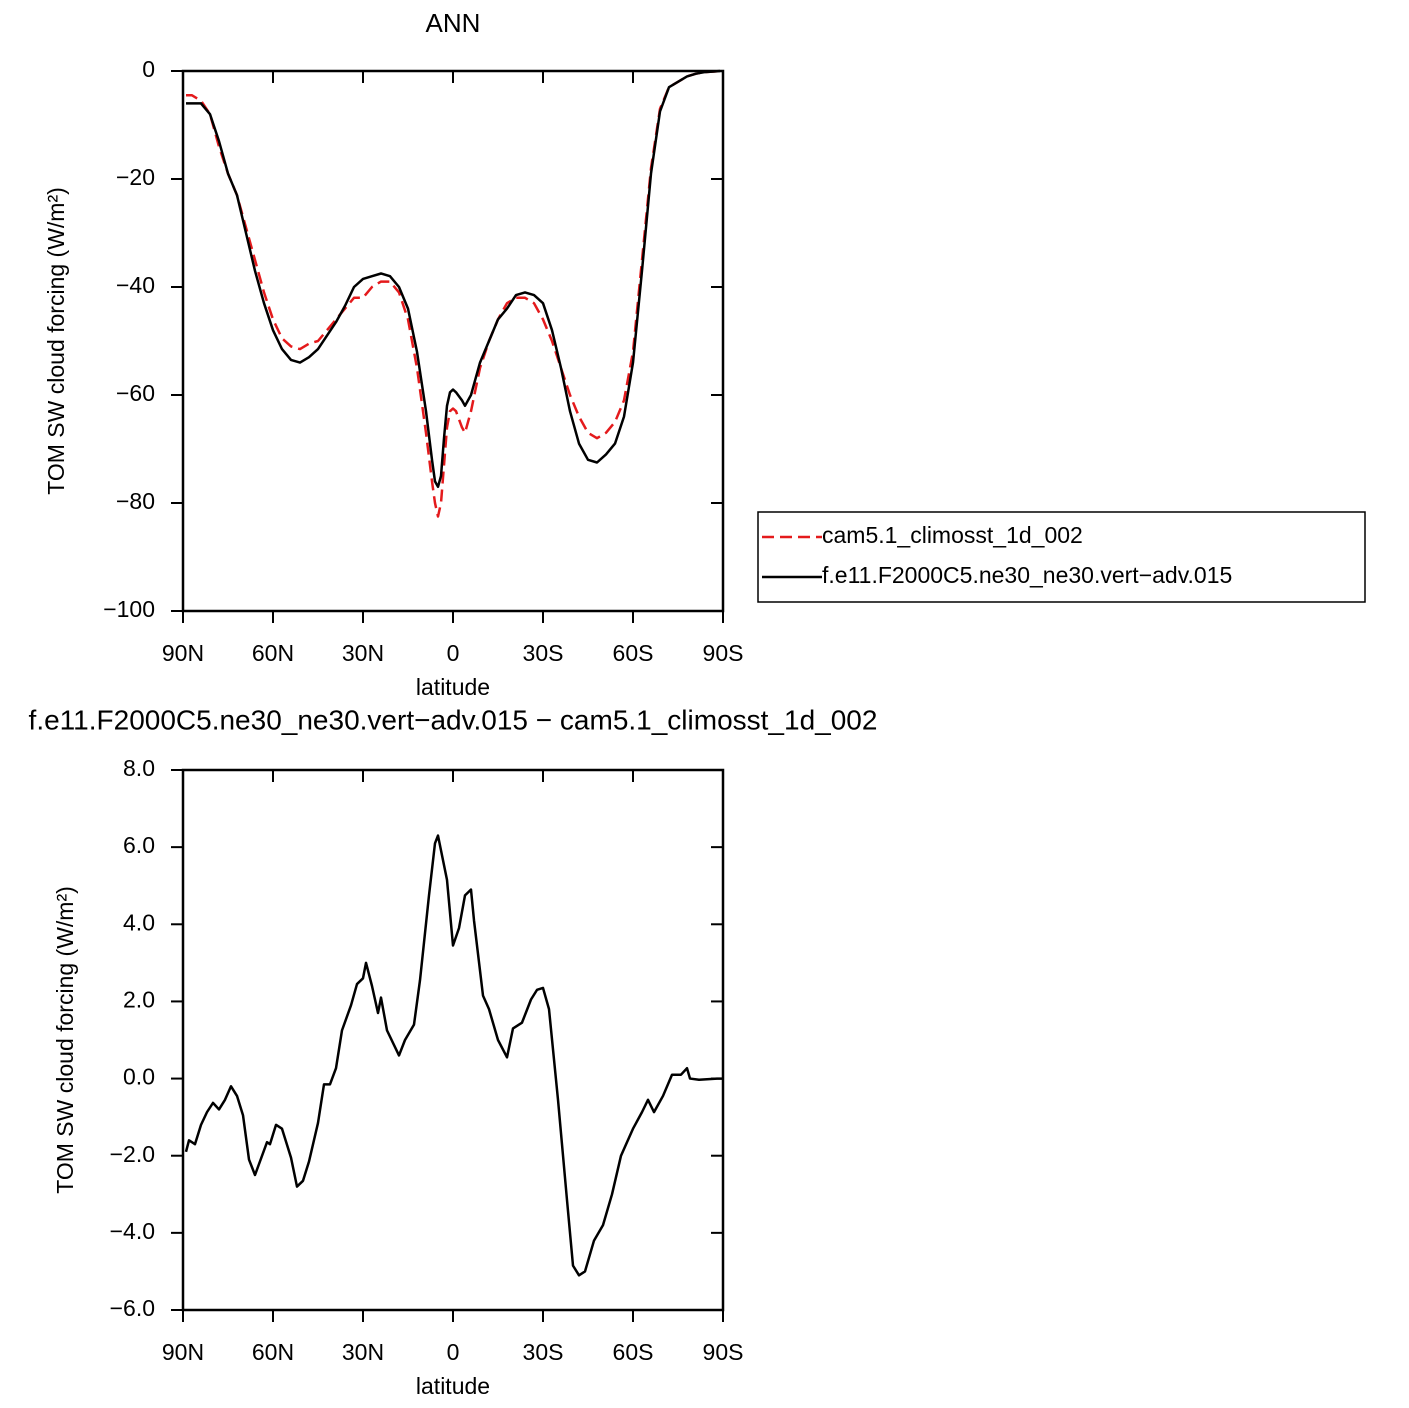  What do you see at coordinates (135, 393) in the screenshot?
I see `y-tick-label: −60` at bounding box center [135, 393].